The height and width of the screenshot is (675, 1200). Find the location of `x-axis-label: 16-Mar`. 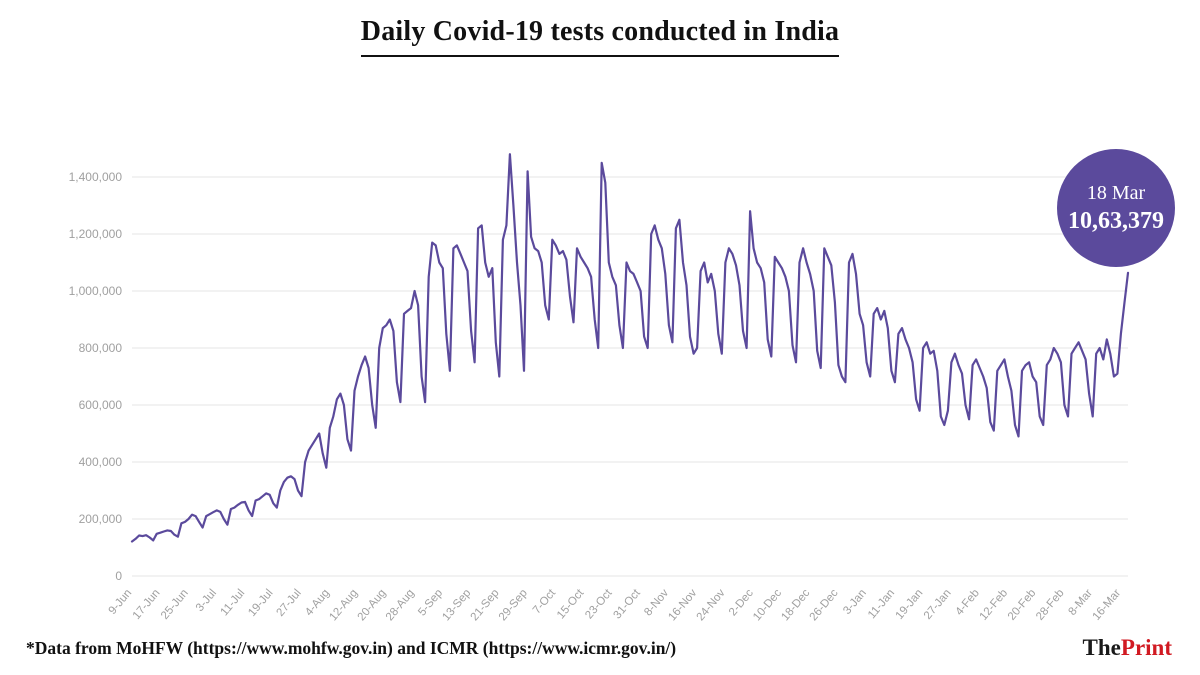

x-axis-label: 16-Mar is located at coordinates (1107, 605).